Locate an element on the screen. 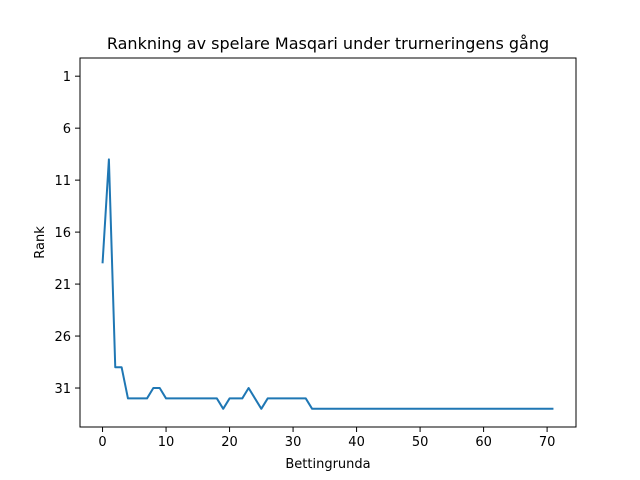  x-tick-label: 40 is located at coordinates (356, 442).